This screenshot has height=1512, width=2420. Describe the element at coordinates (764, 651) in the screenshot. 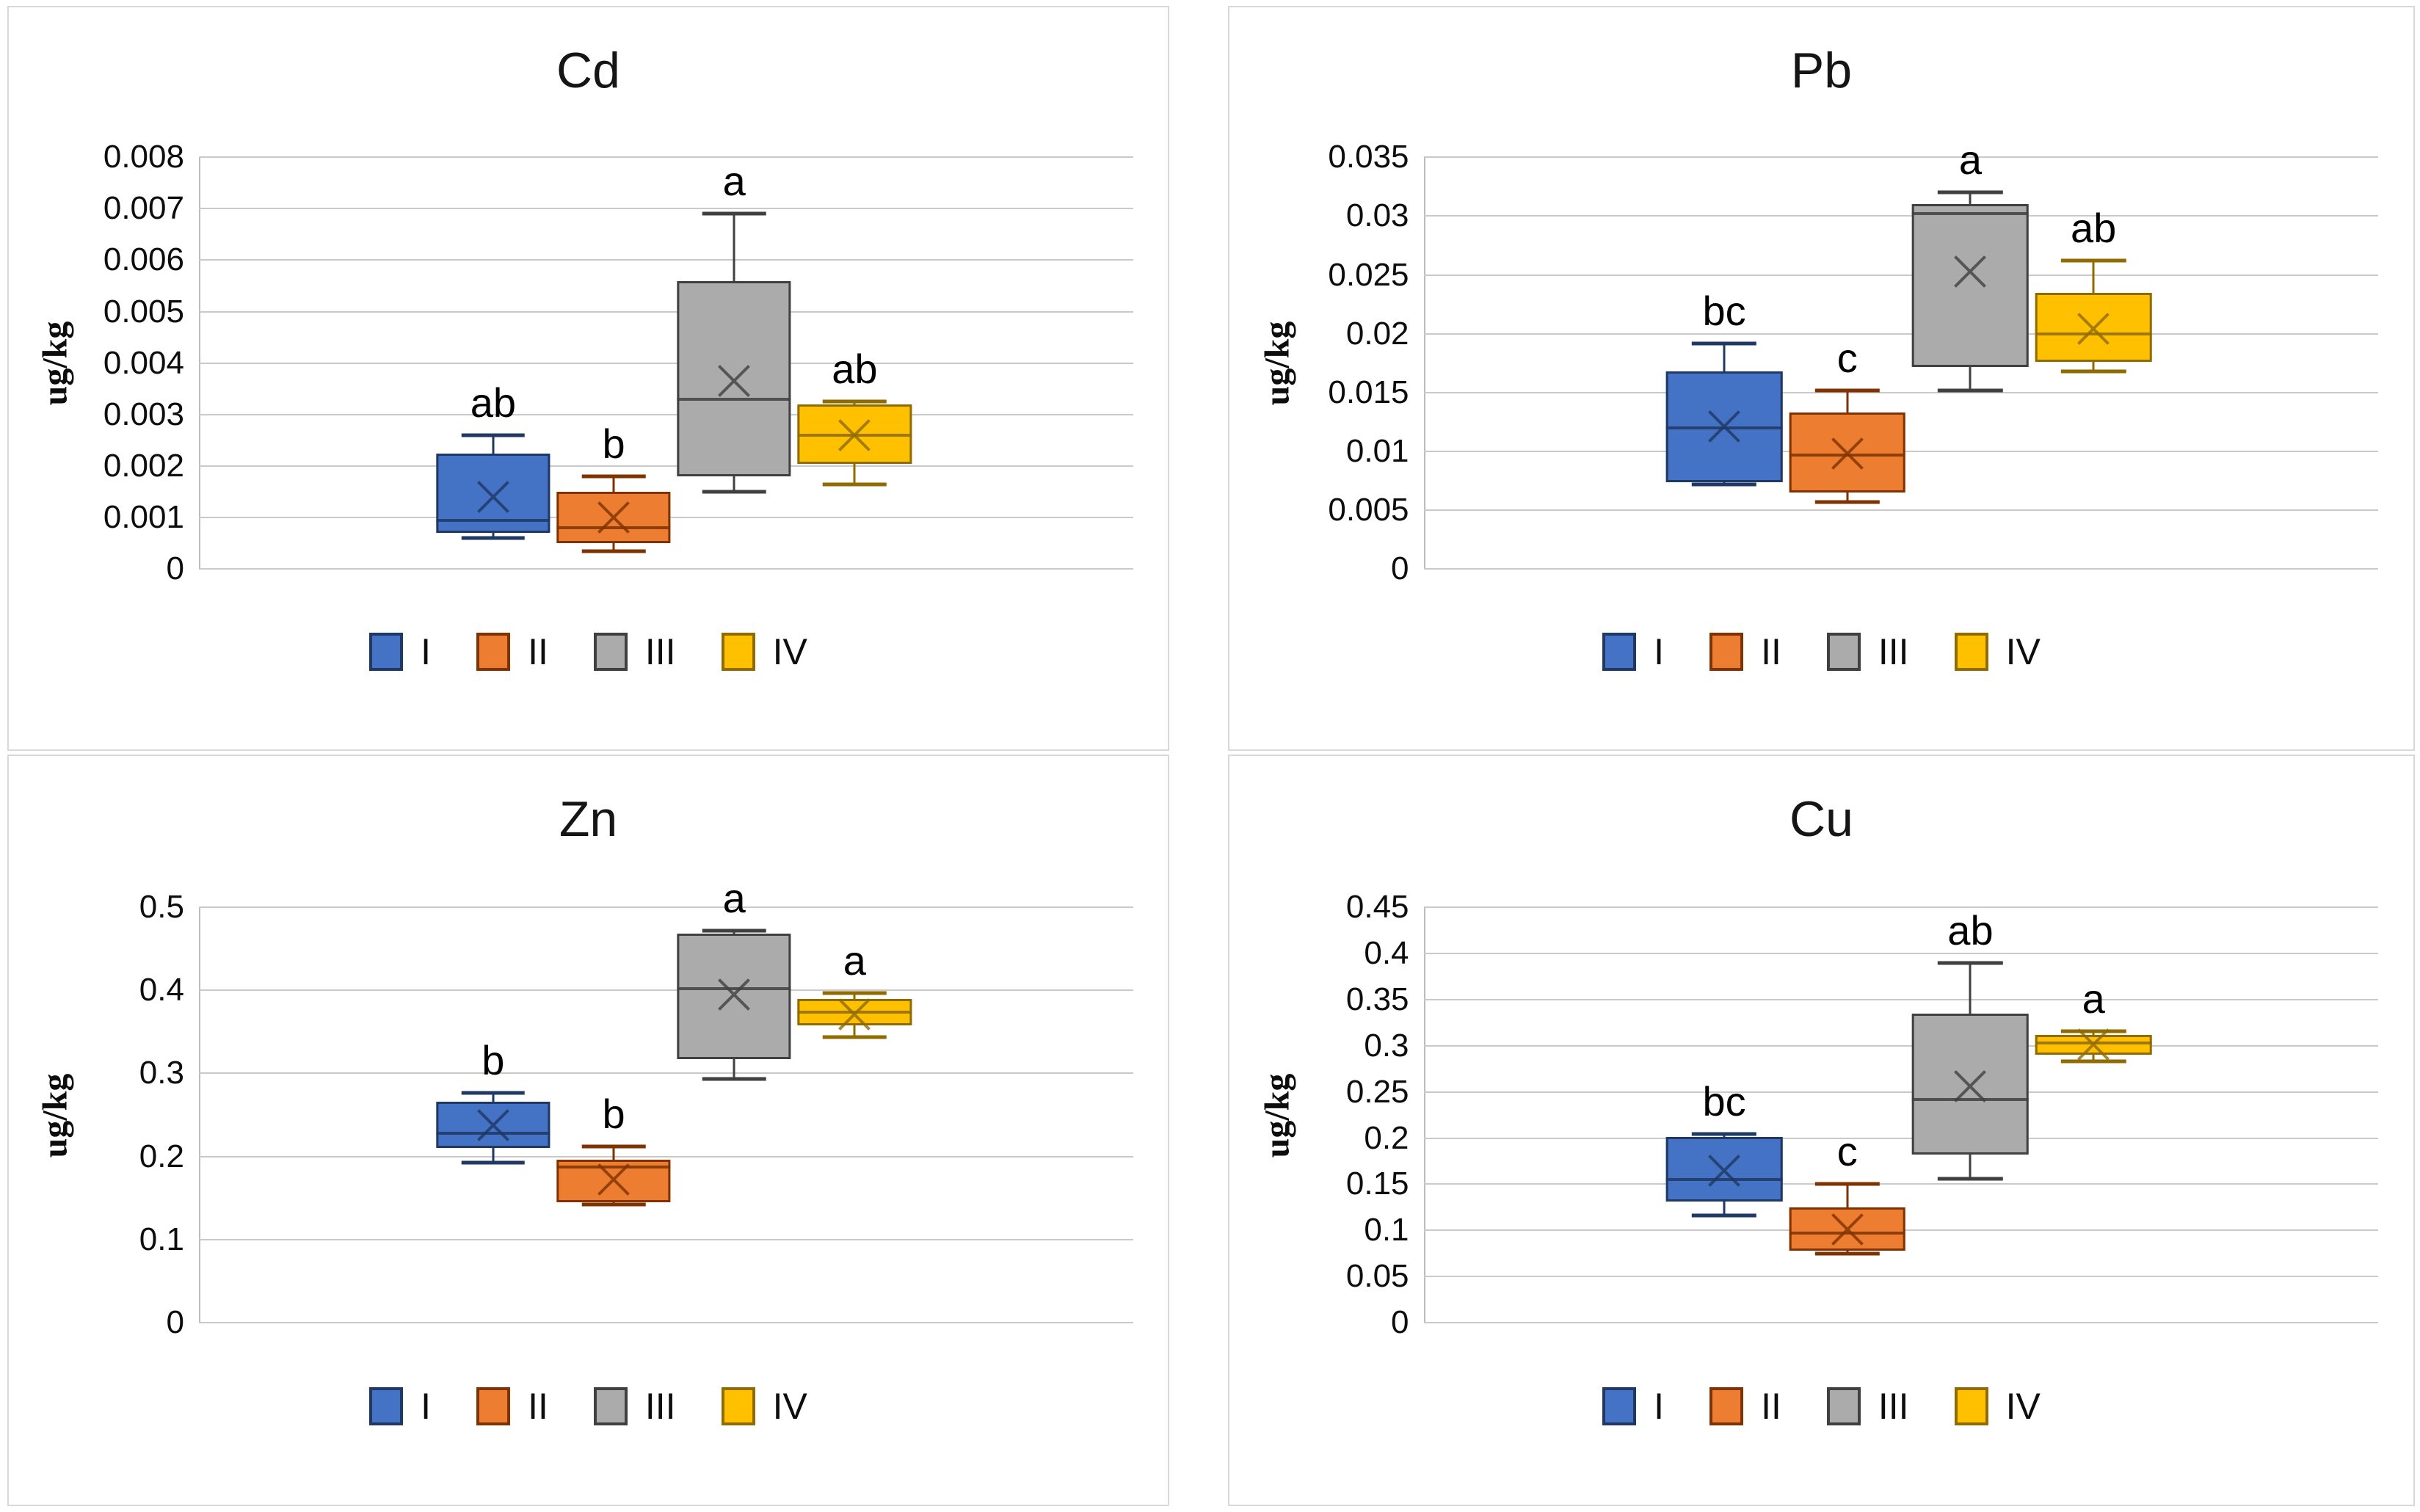

I see `legend-item-IV: IV` at that location.